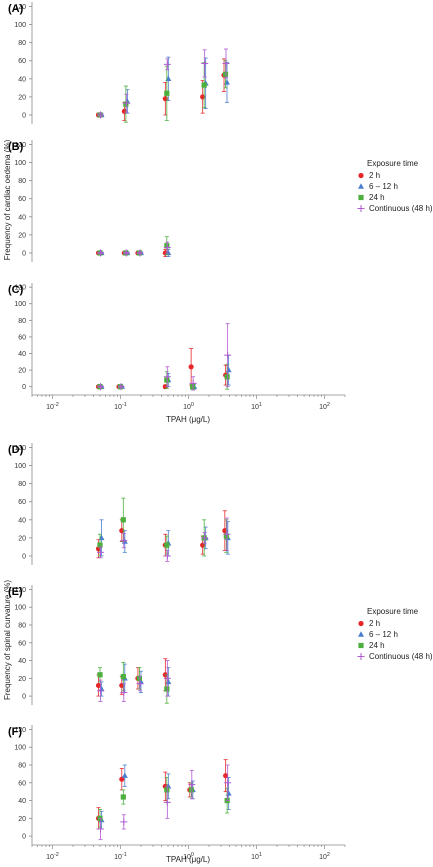 The height and width of the screenshot is (867, 433). Describe the element at coordinates (7, 640) in the screenshot. I see `y-axis-label: Frequency of spinal curvature (%)` at that location.